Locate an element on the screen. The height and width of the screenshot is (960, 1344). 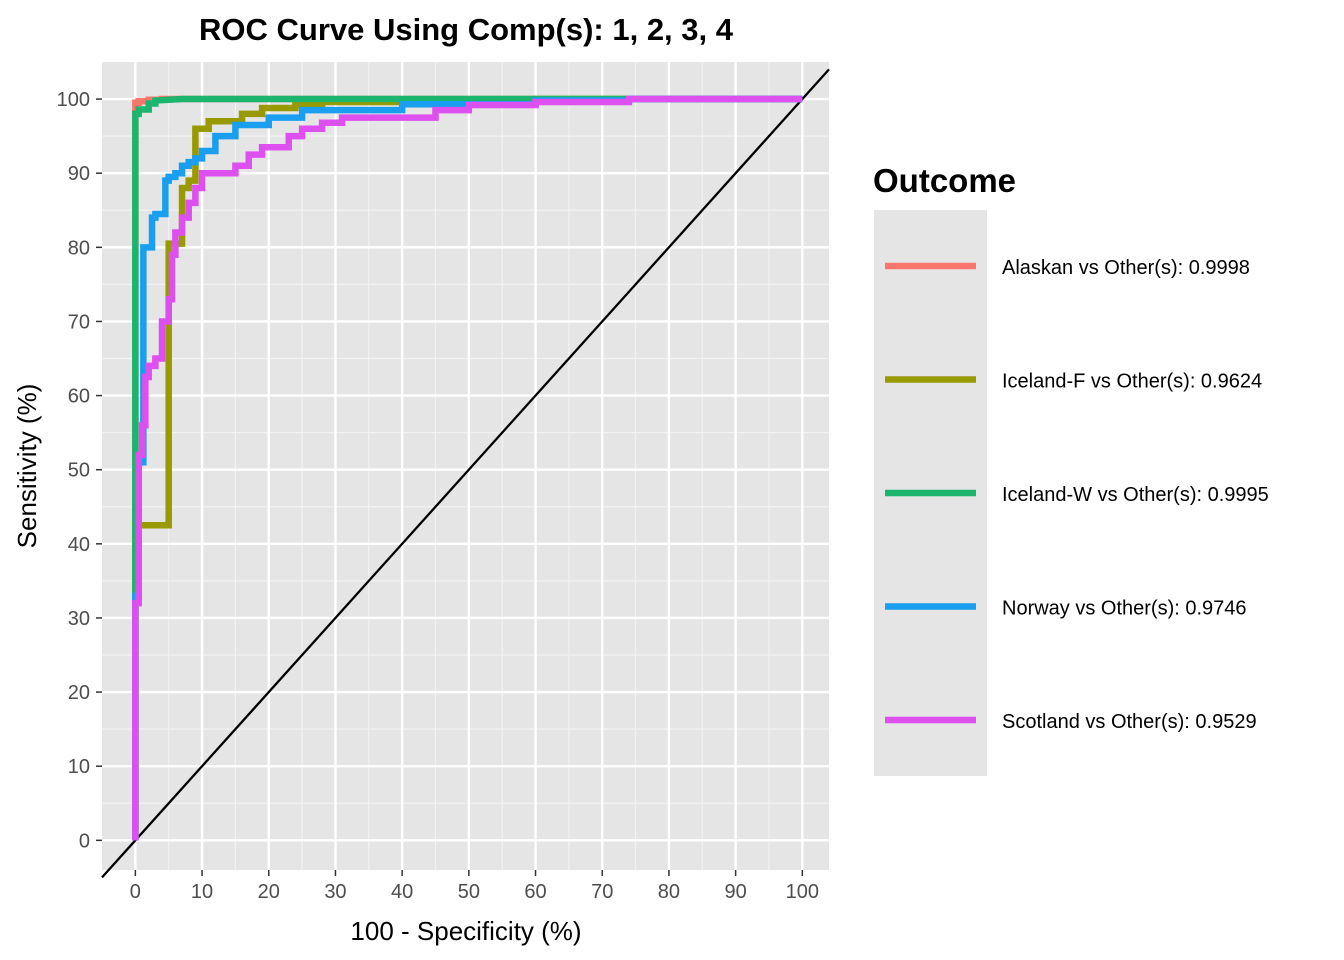
legend-label-0: Alaskan vs Other(s): 0.9998 is located at coordinates (1126, 268).